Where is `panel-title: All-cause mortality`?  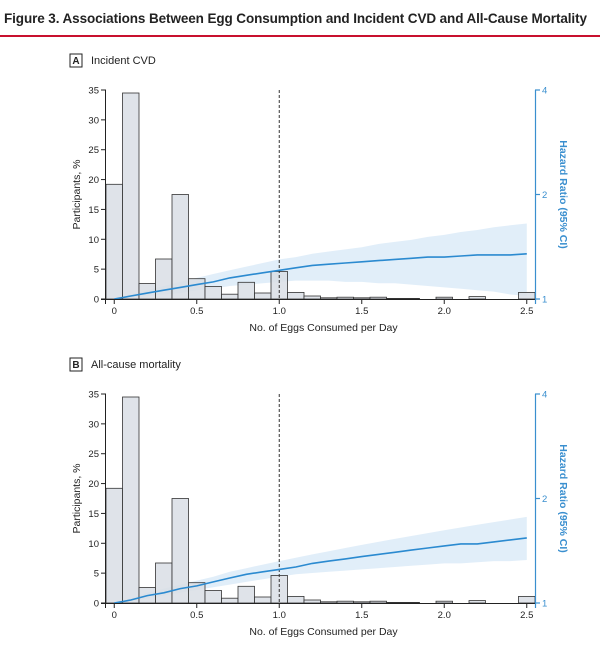
panel-title: All-cause mortality is located at coordinates (136, 365).